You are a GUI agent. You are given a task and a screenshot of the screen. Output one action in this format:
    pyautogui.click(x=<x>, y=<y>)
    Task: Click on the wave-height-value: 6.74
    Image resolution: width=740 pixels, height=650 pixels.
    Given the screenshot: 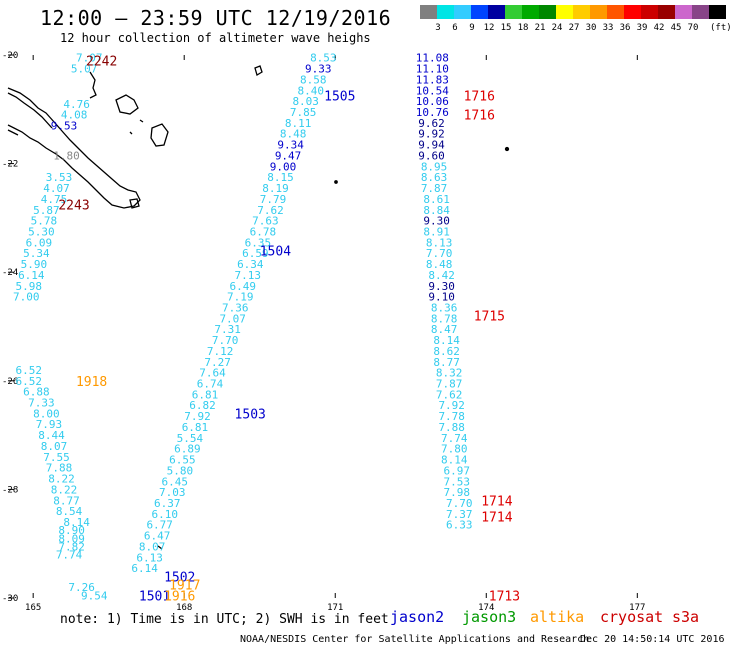 What is the action you would take?
    pyautogui.click(x=210, y=384)
    